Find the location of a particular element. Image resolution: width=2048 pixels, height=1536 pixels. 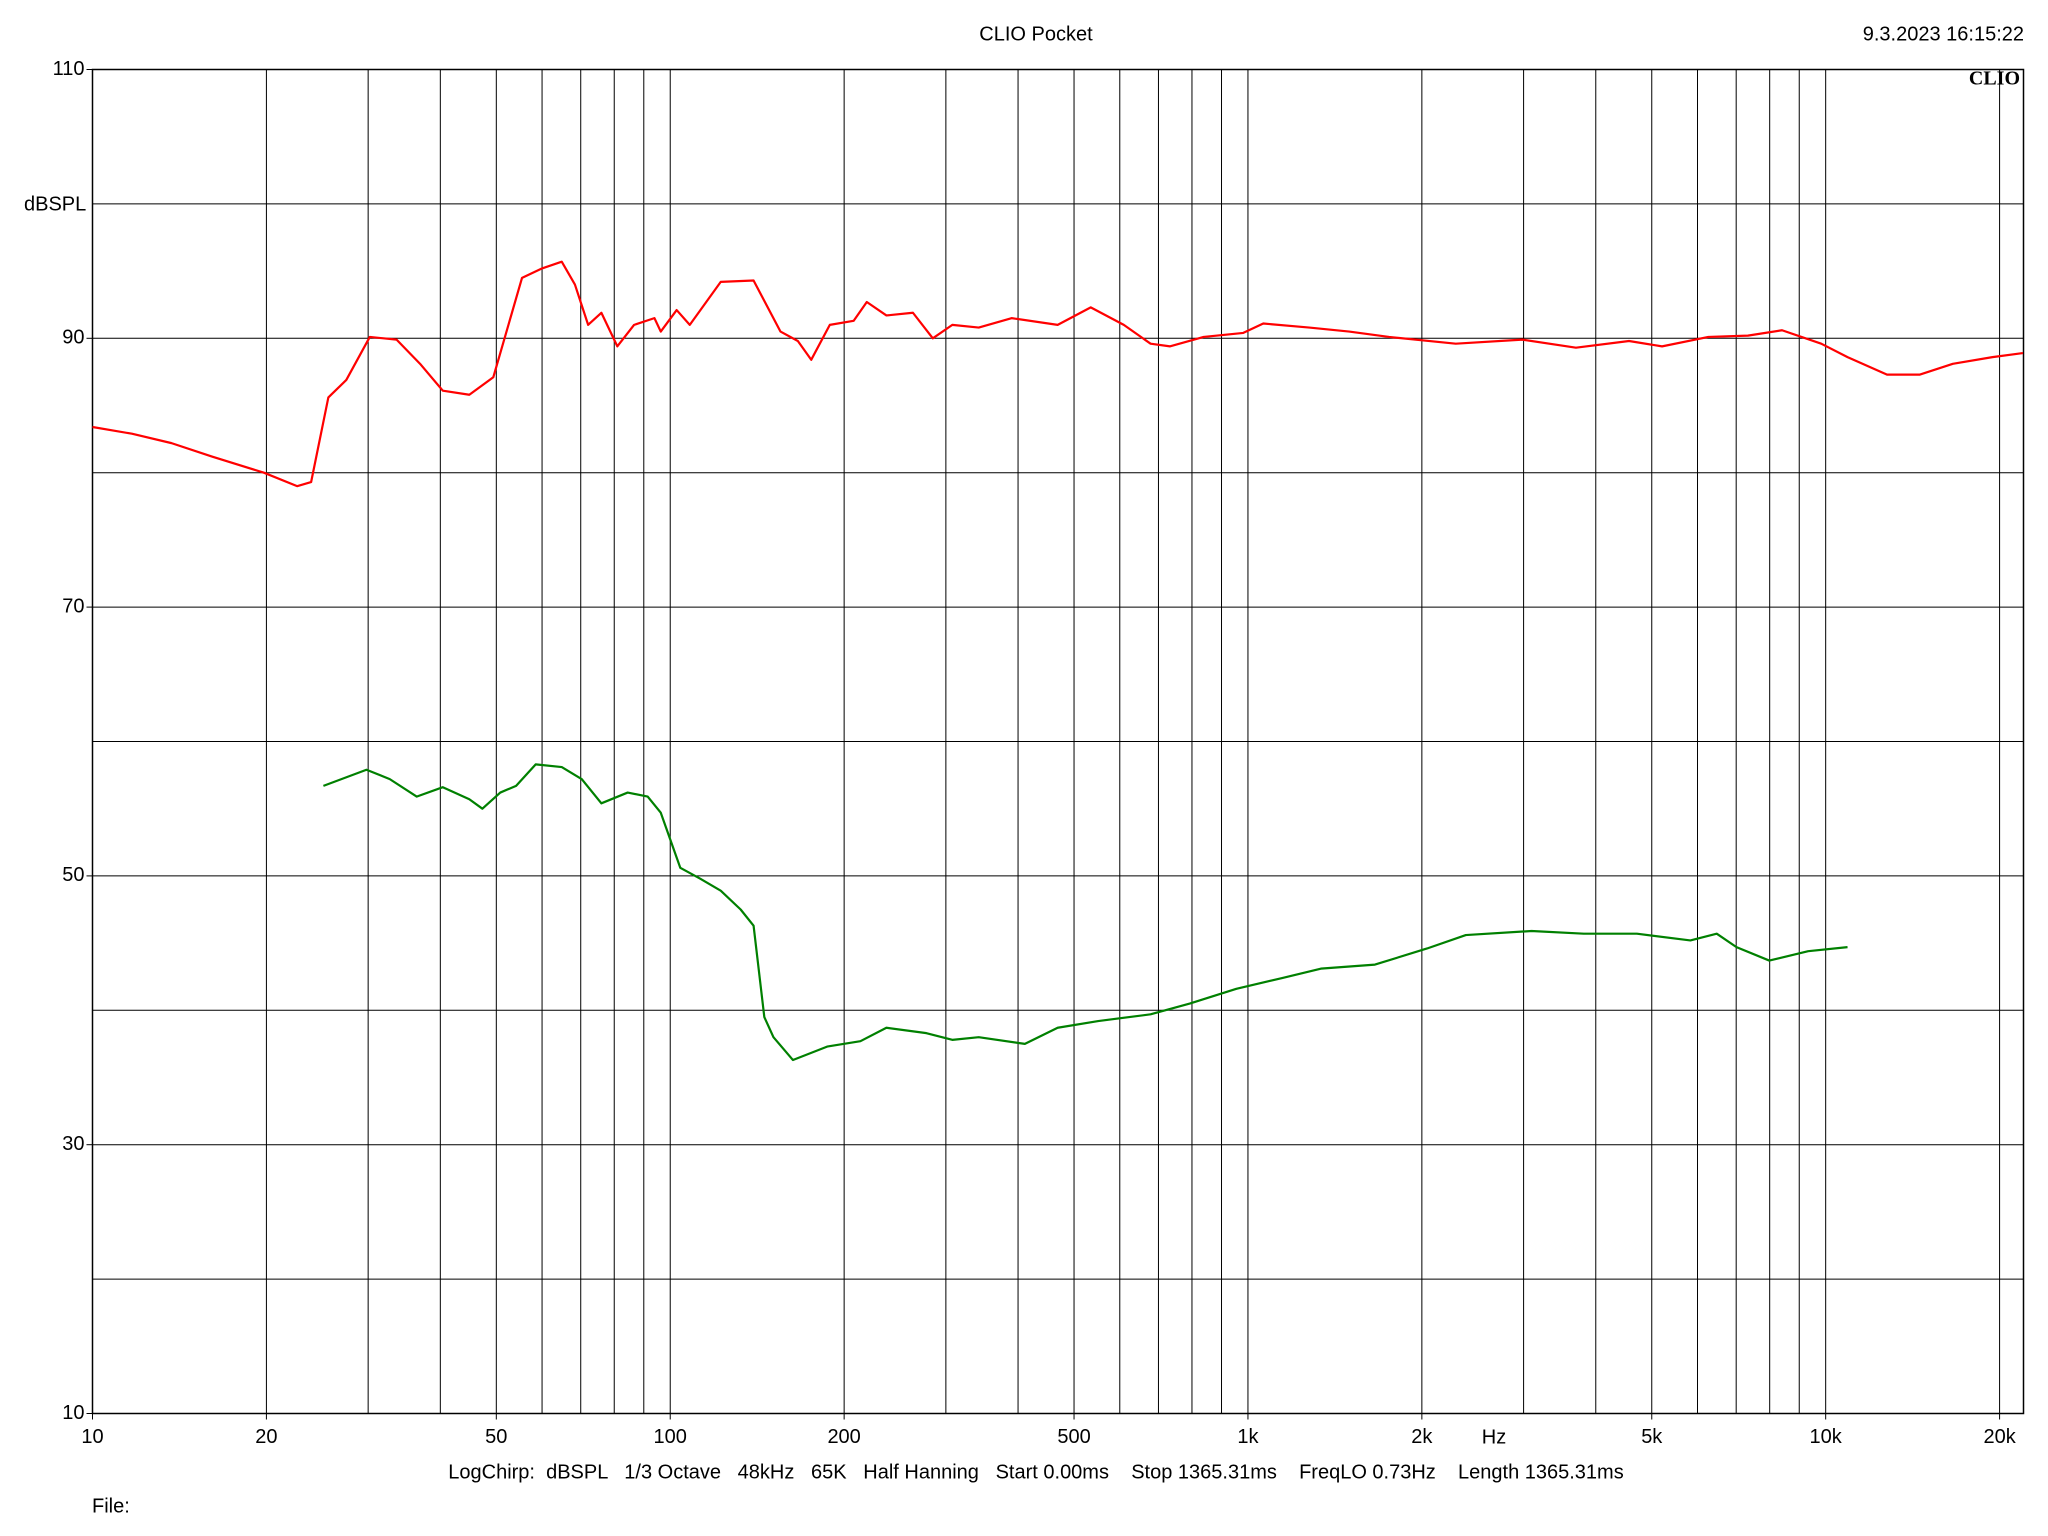

y-tick-label: 50 is located at coordinates (73, 875).